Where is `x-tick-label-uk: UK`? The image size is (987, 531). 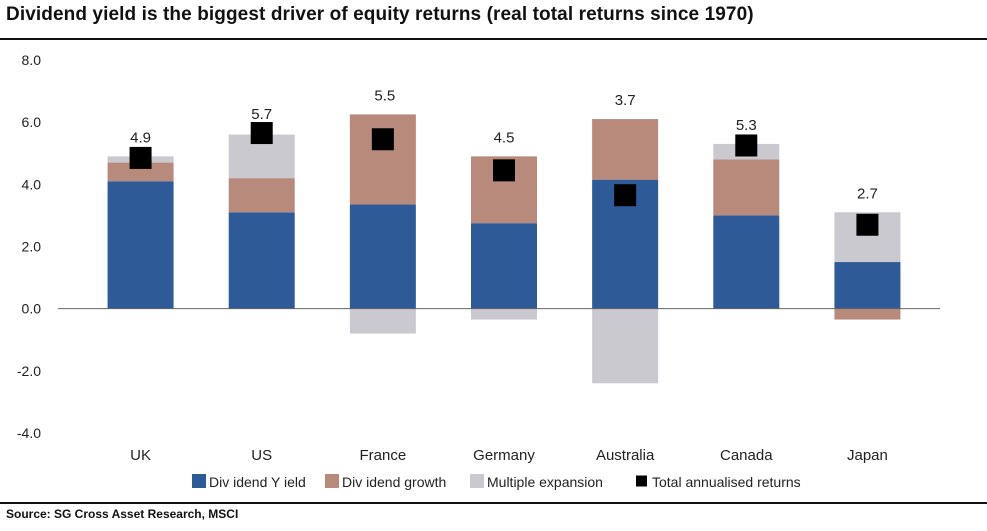
x-tick-label-uk: UK is located at coordinates (140, 455).